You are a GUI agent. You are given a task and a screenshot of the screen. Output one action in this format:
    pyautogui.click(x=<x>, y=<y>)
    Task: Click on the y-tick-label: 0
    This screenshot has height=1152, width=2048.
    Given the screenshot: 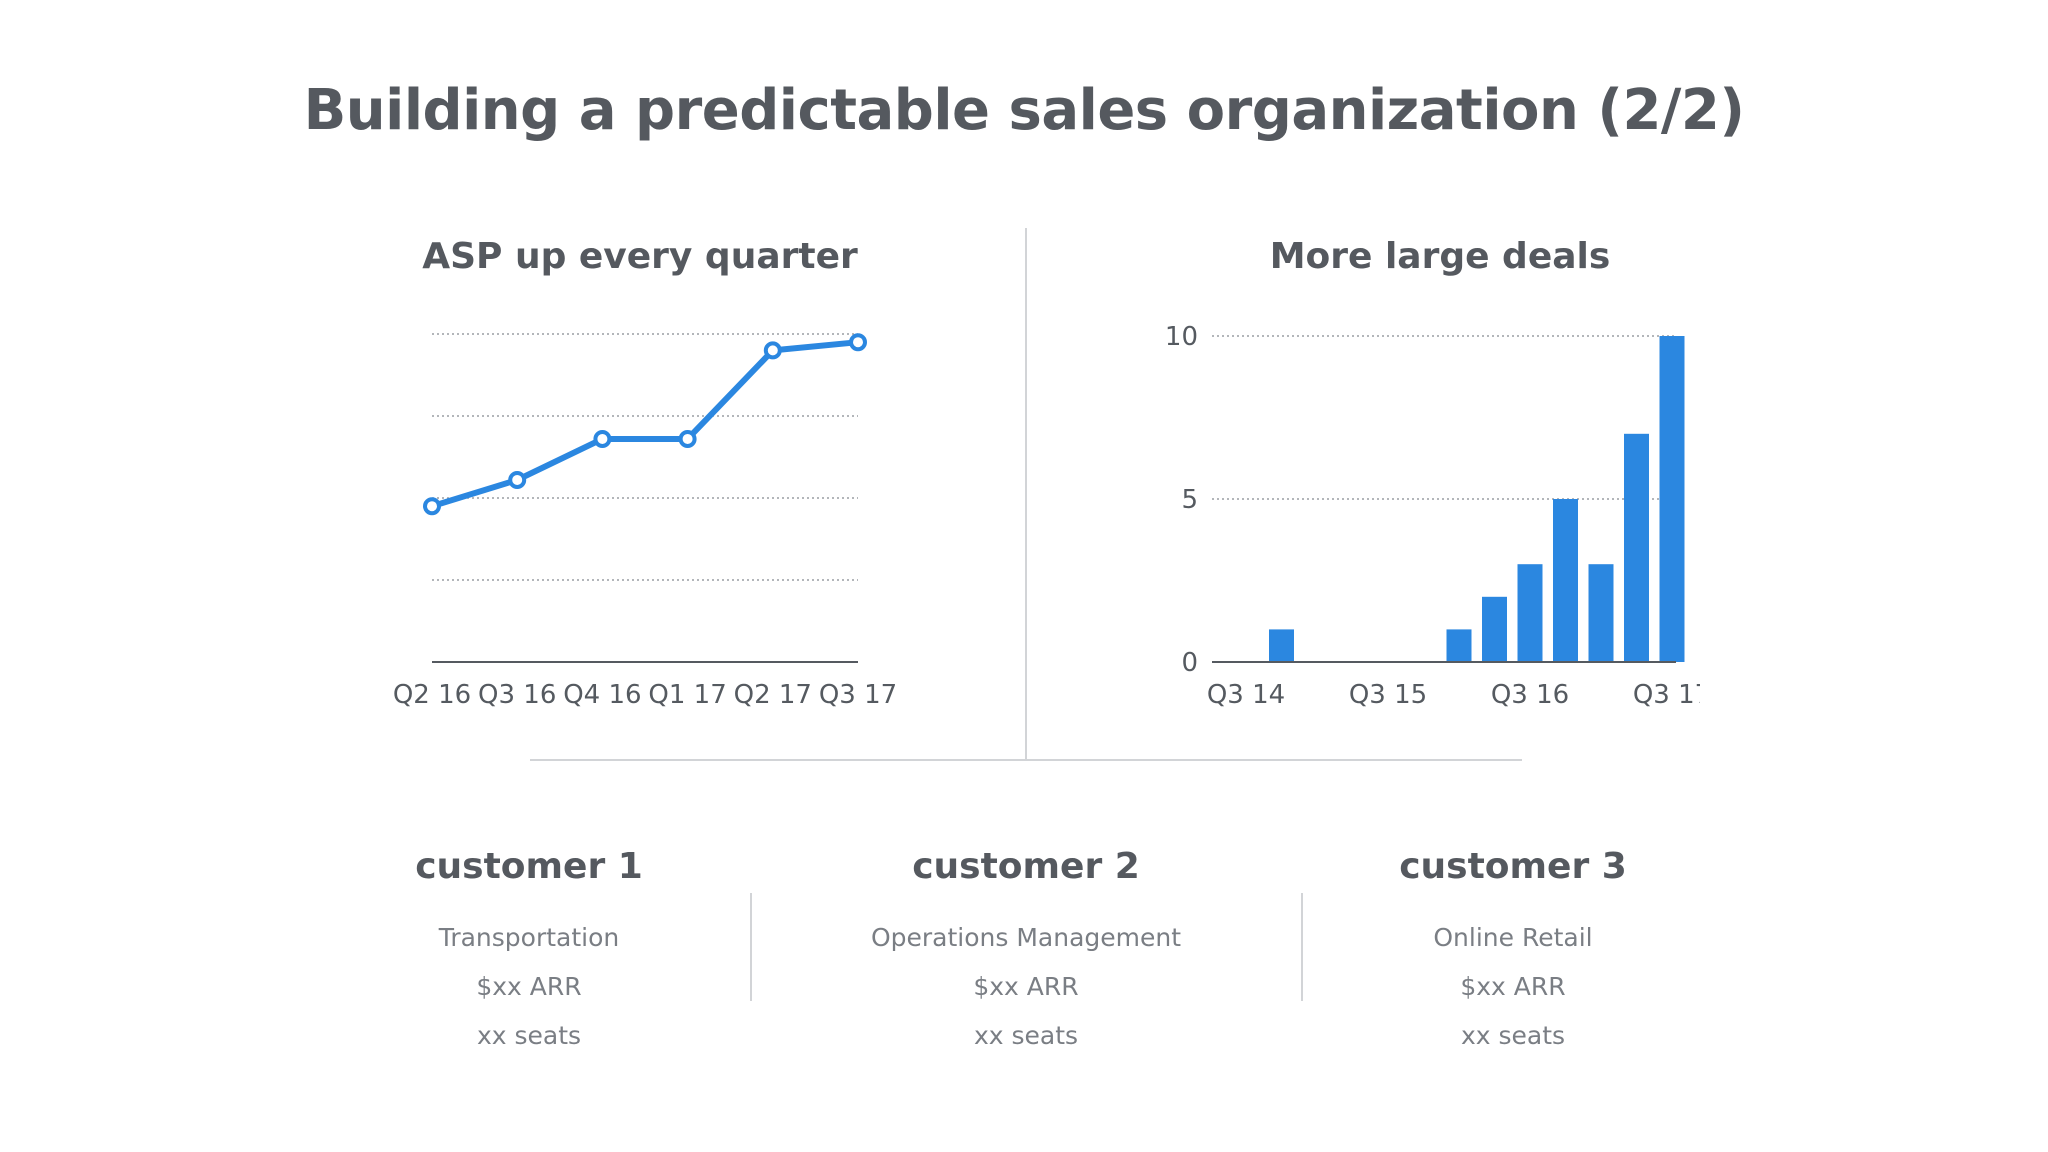 What is the action you would take?
    pyautogui.click(x=1189, y=663)
    